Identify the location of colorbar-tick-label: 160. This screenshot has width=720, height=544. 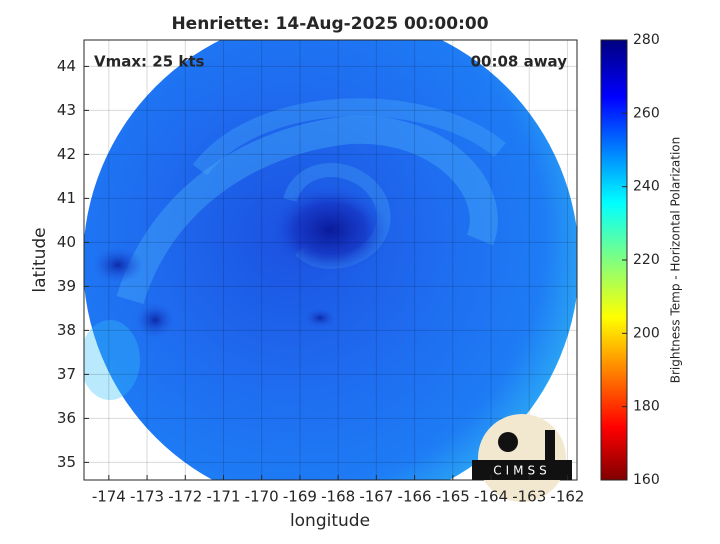
(646, 480).